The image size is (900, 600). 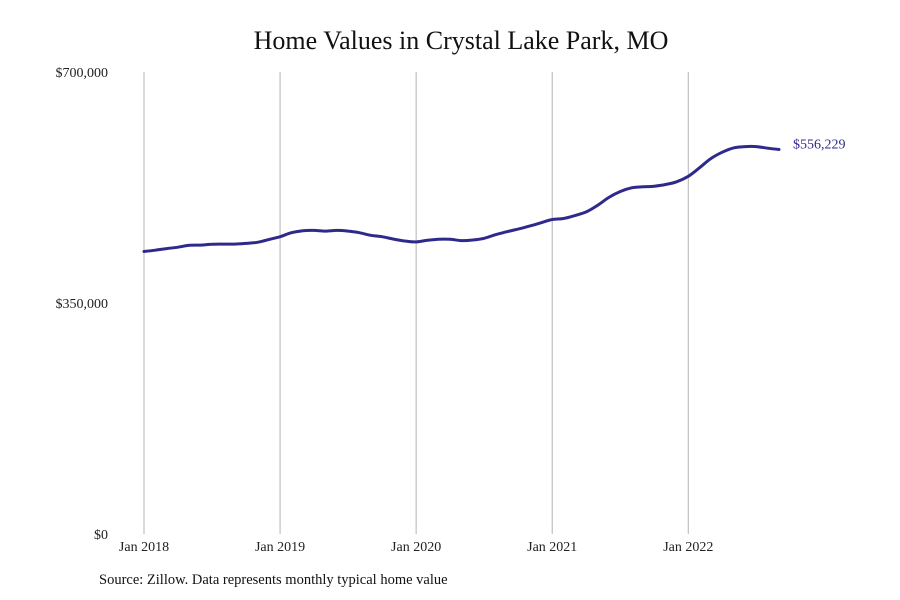 I want to click on y-tick-label: $0, so click(x=101, y=535).